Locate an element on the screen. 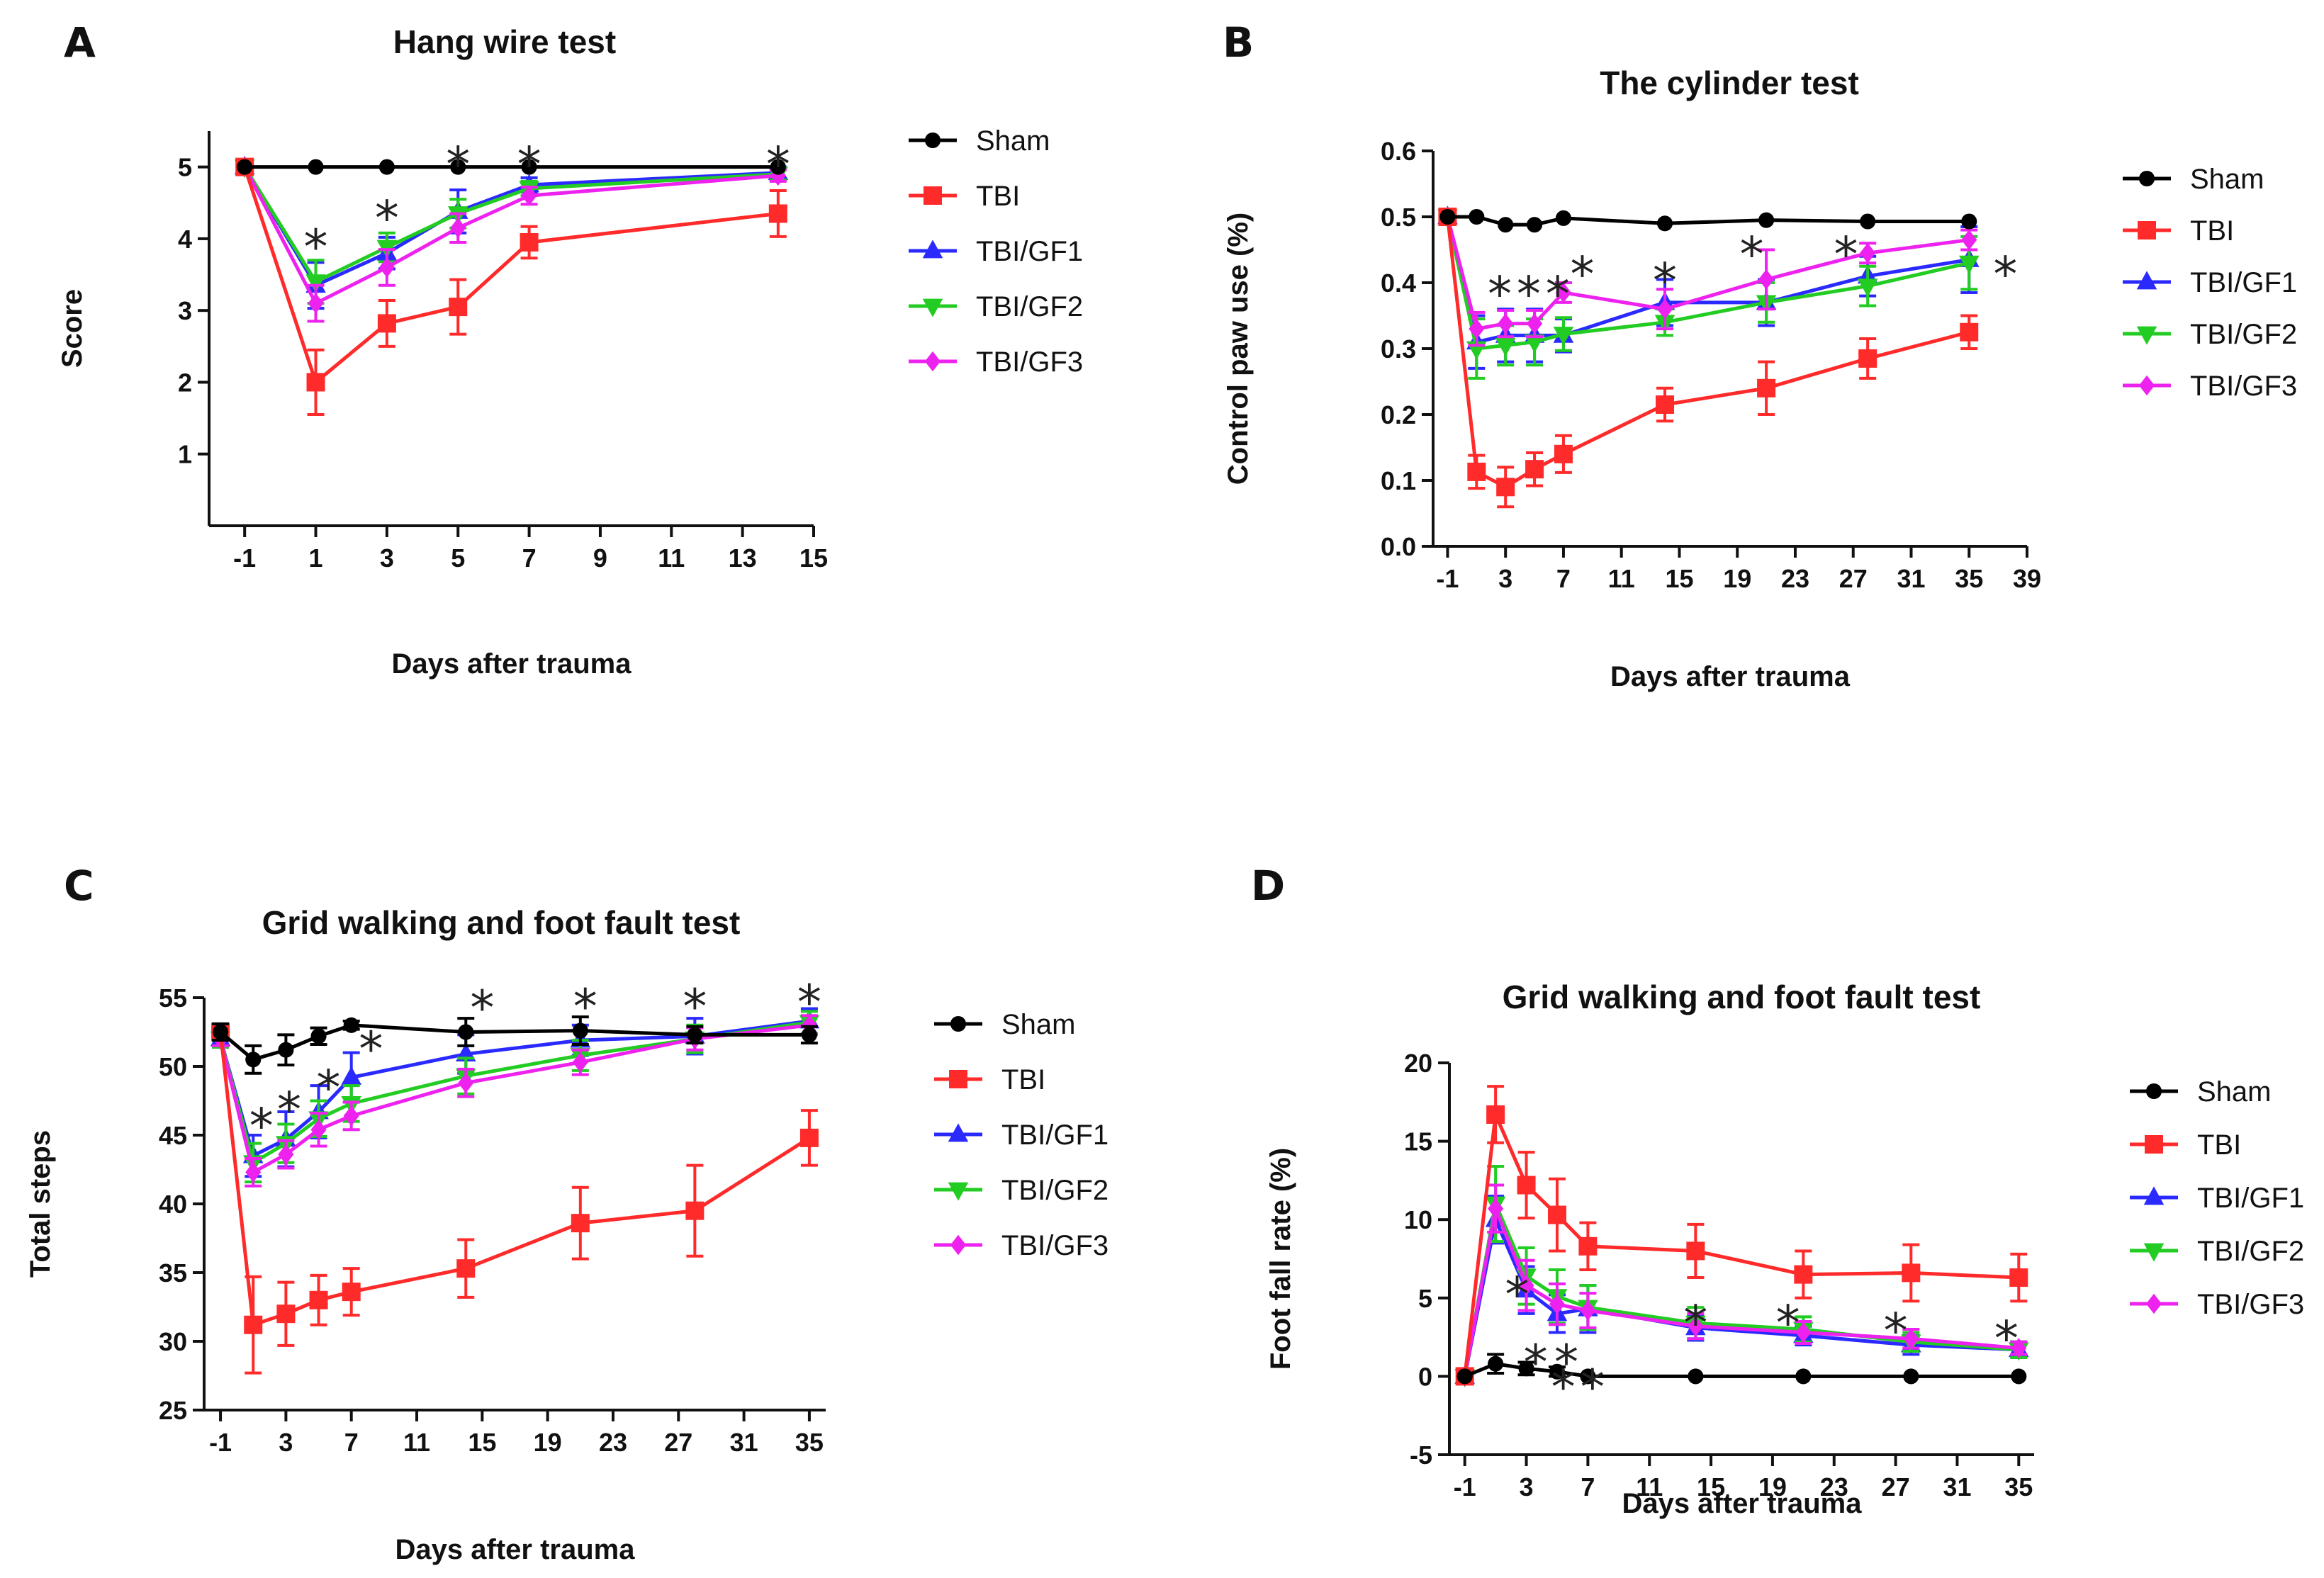 This screenshot has width=2324, height=1578. y-tick-label: 20 is located at coordinates (1418, 1063).